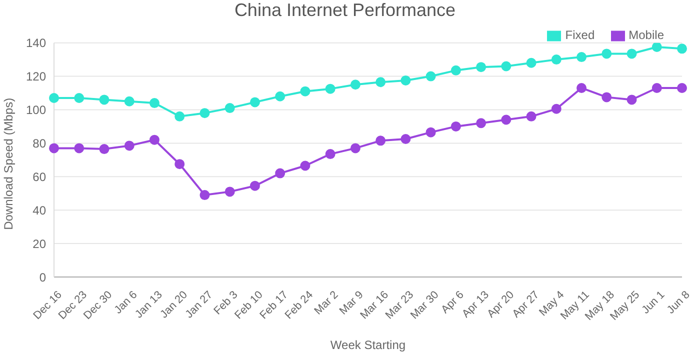  Describe the element at coordinates (345, 10) in the screenshot. I see `chart-title: China Internet Performance` at that location.